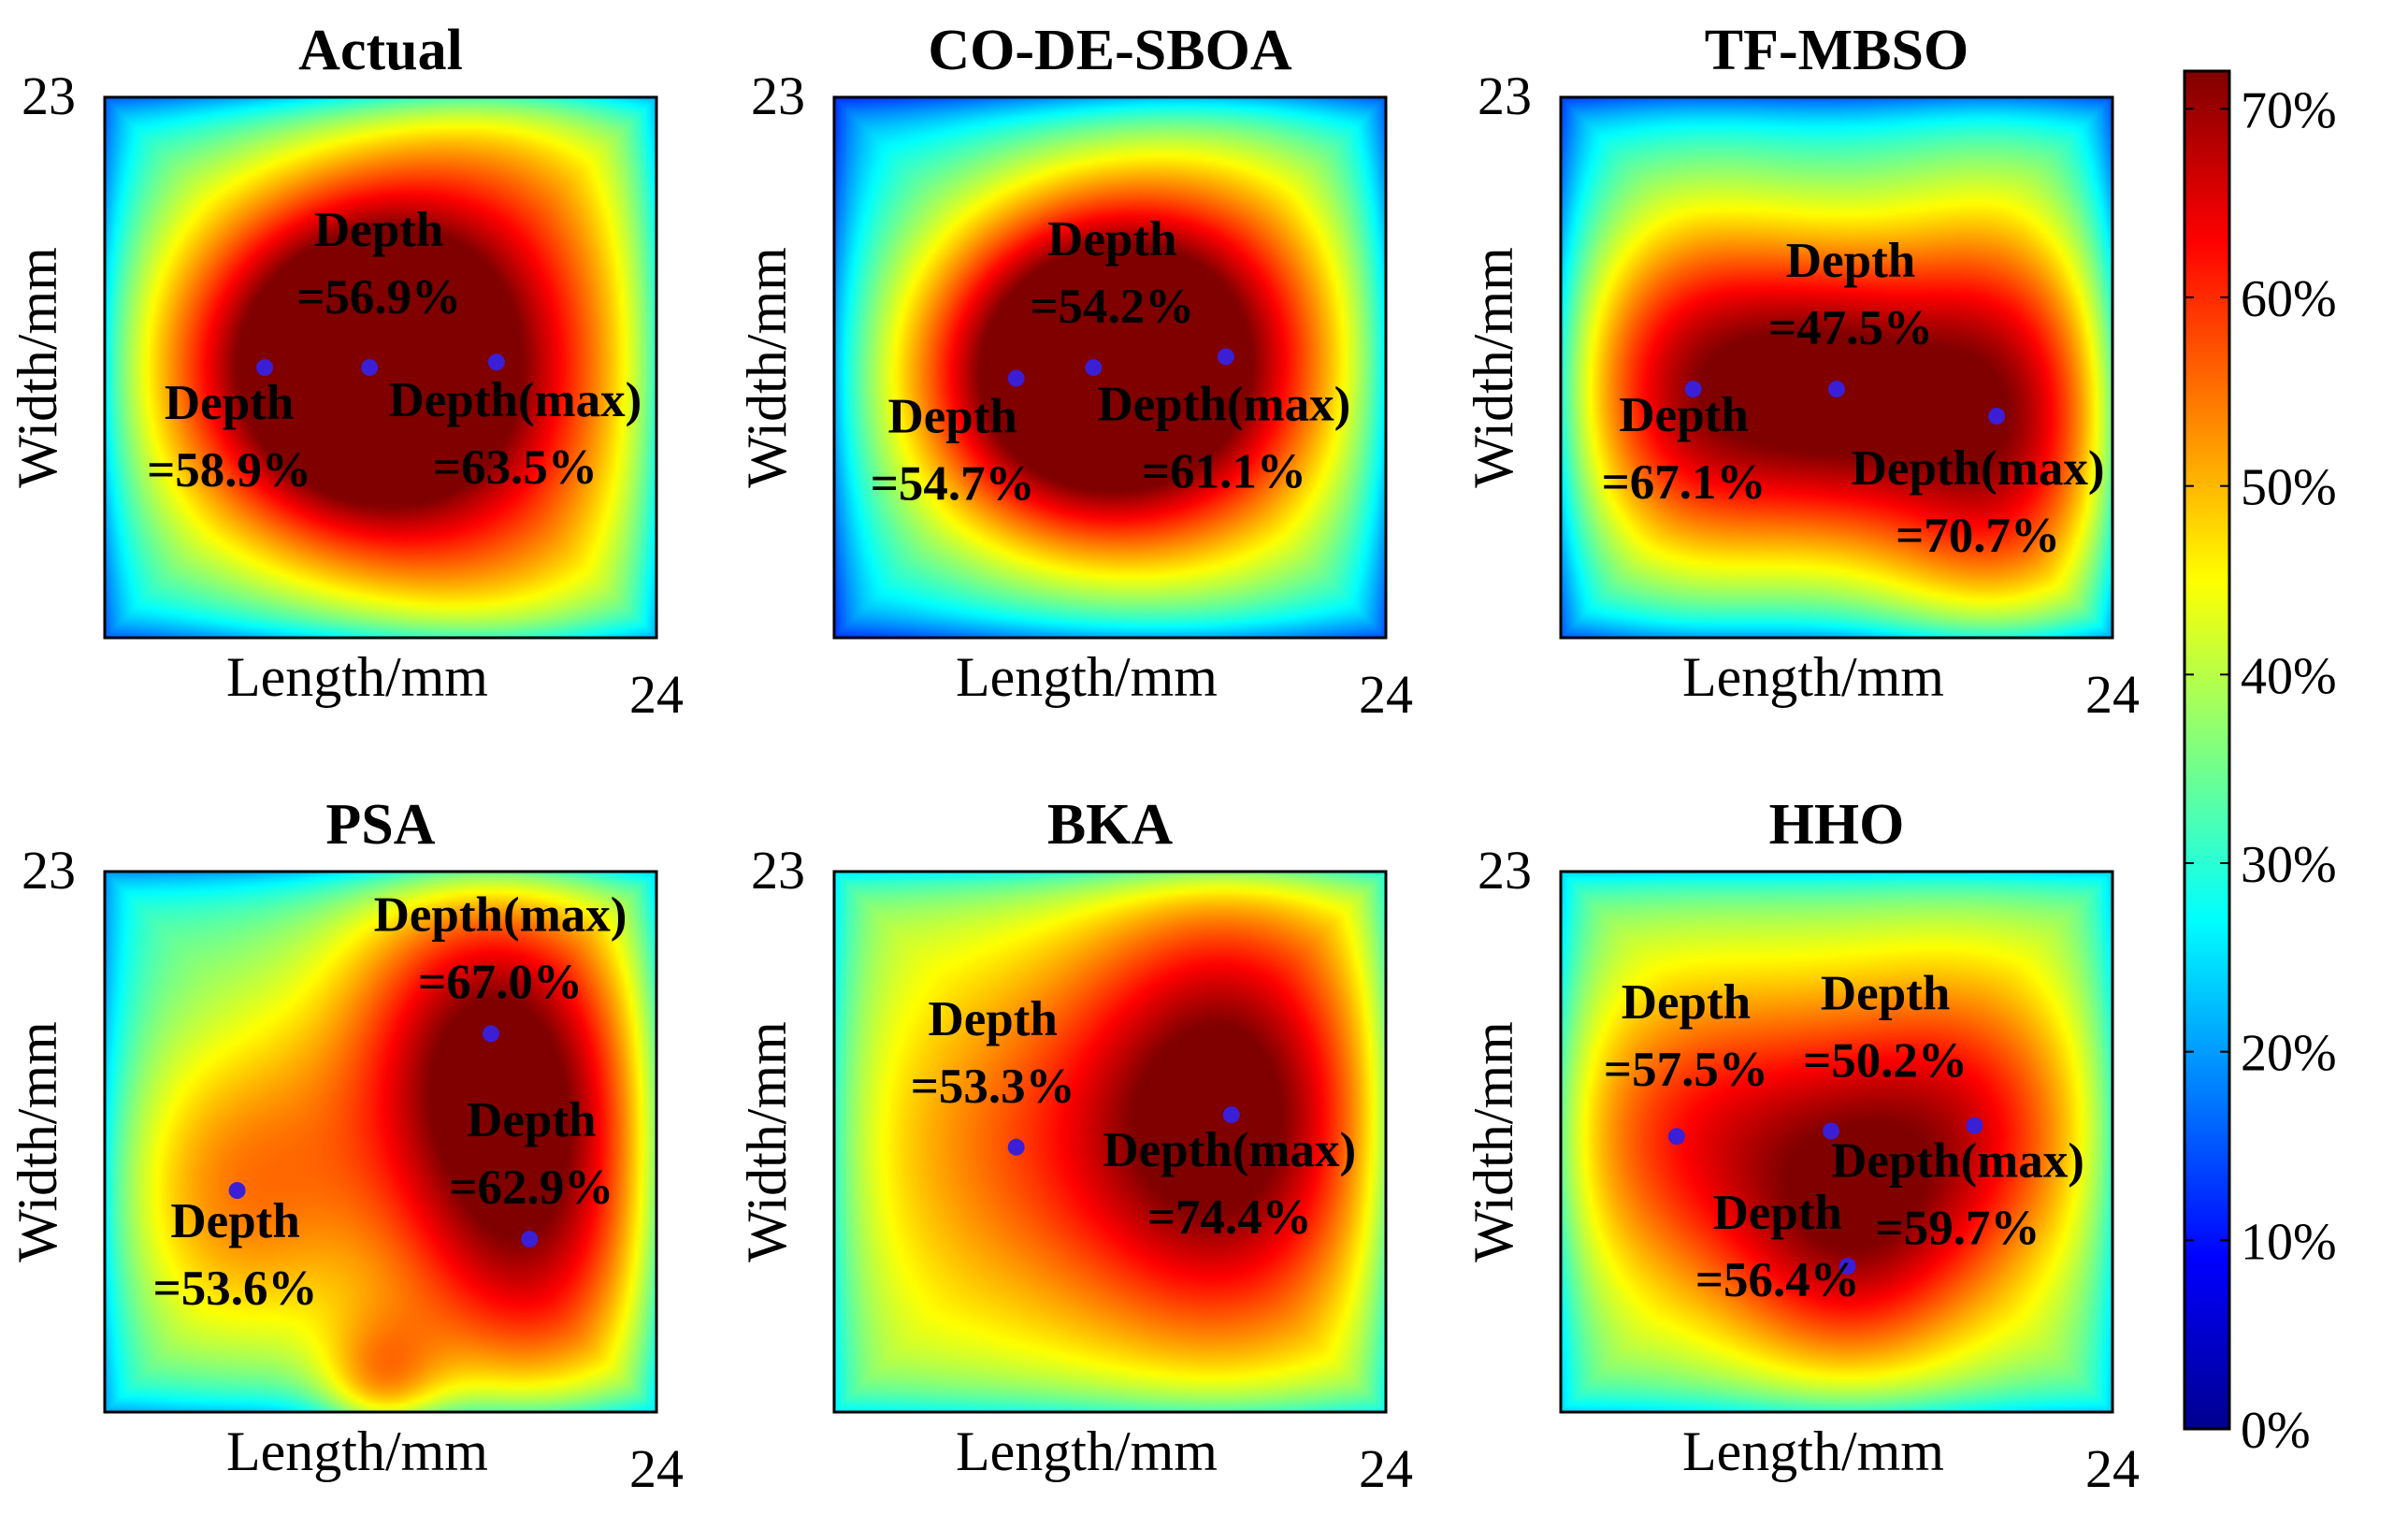 This screenshot has height=1514, width=2408. Describe the element at coordinates (2289, 676) in the screenshot. I see `colorbar-tick-label: 40%` at that location.